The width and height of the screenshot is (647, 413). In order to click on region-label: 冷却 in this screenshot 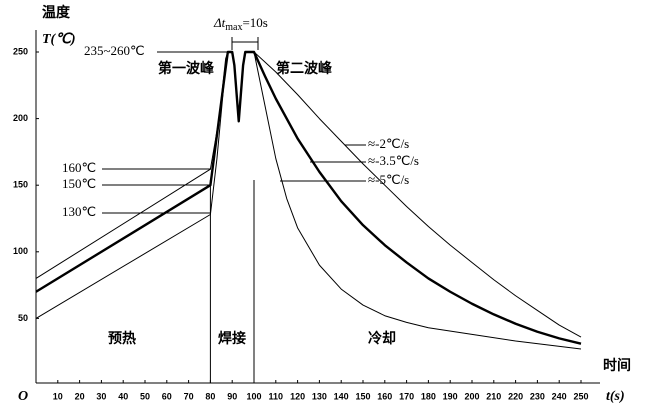, I will do `click(382, 338)`.